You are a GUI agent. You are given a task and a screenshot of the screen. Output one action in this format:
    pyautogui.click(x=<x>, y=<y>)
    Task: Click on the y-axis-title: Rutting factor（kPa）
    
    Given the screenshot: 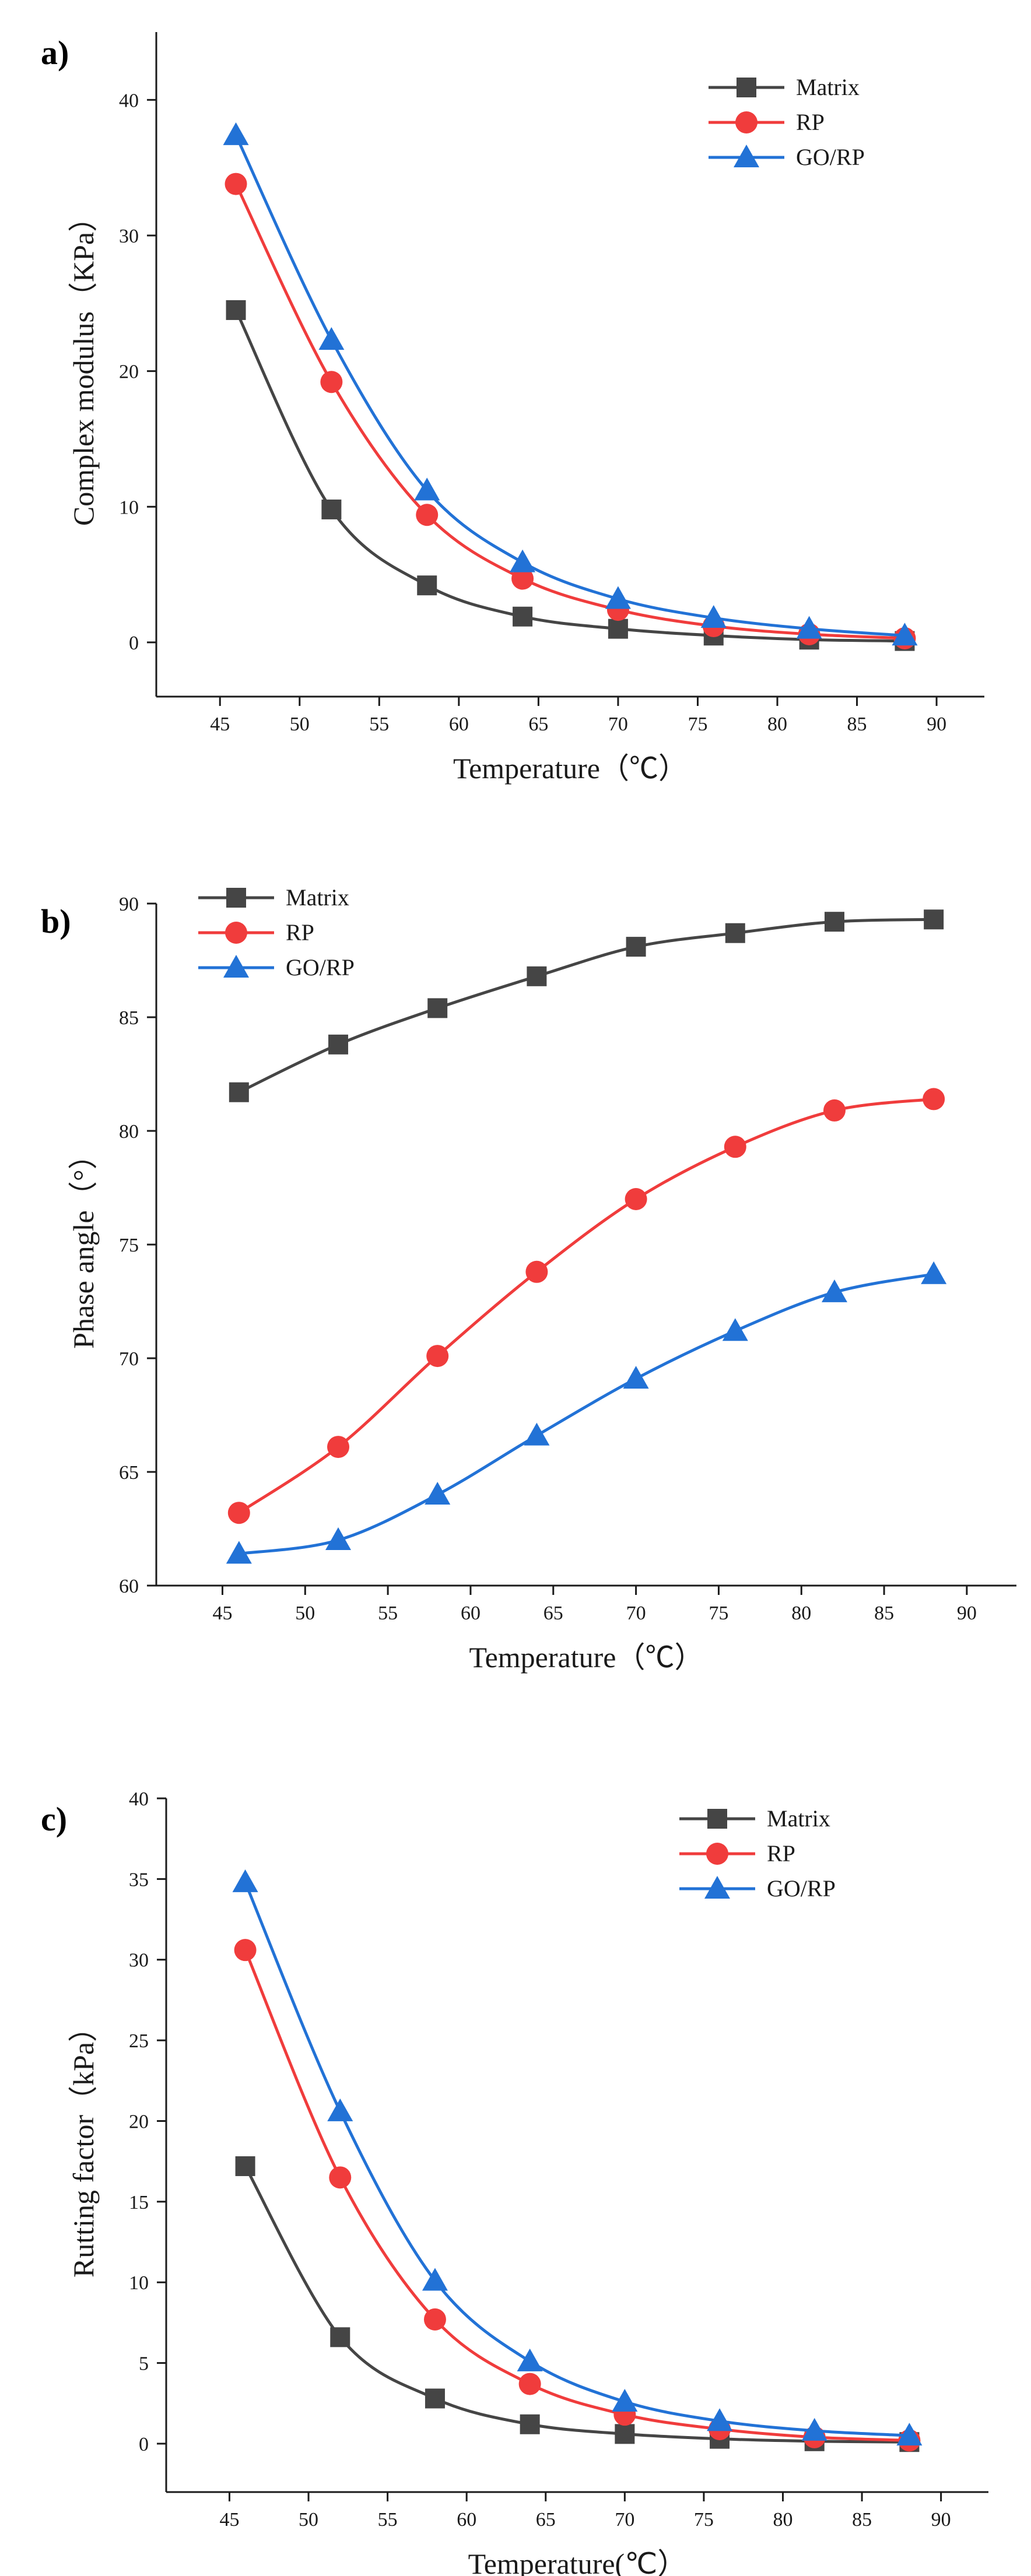 What is the action you would take?
    pyautogui.click(x=84, y=2145)
    